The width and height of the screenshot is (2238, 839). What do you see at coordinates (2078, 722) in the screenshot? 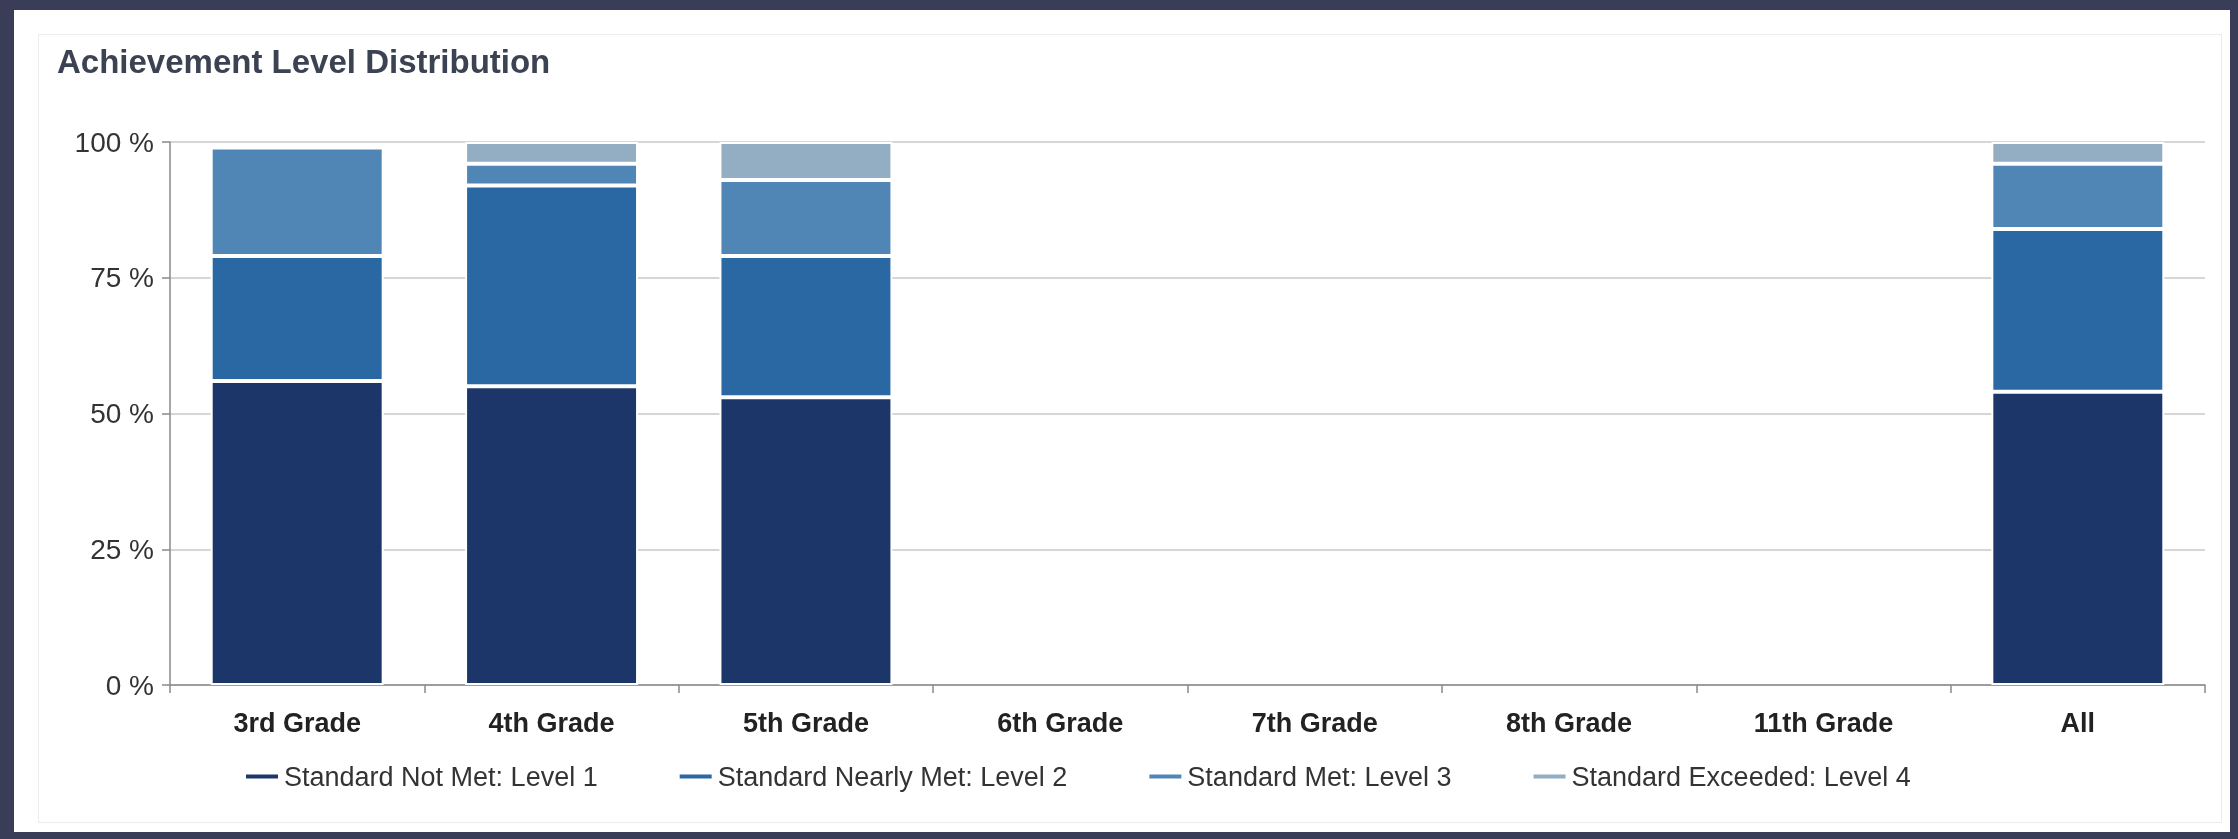
I see `x-tick-label: All` at bounding box center [2078, 722].